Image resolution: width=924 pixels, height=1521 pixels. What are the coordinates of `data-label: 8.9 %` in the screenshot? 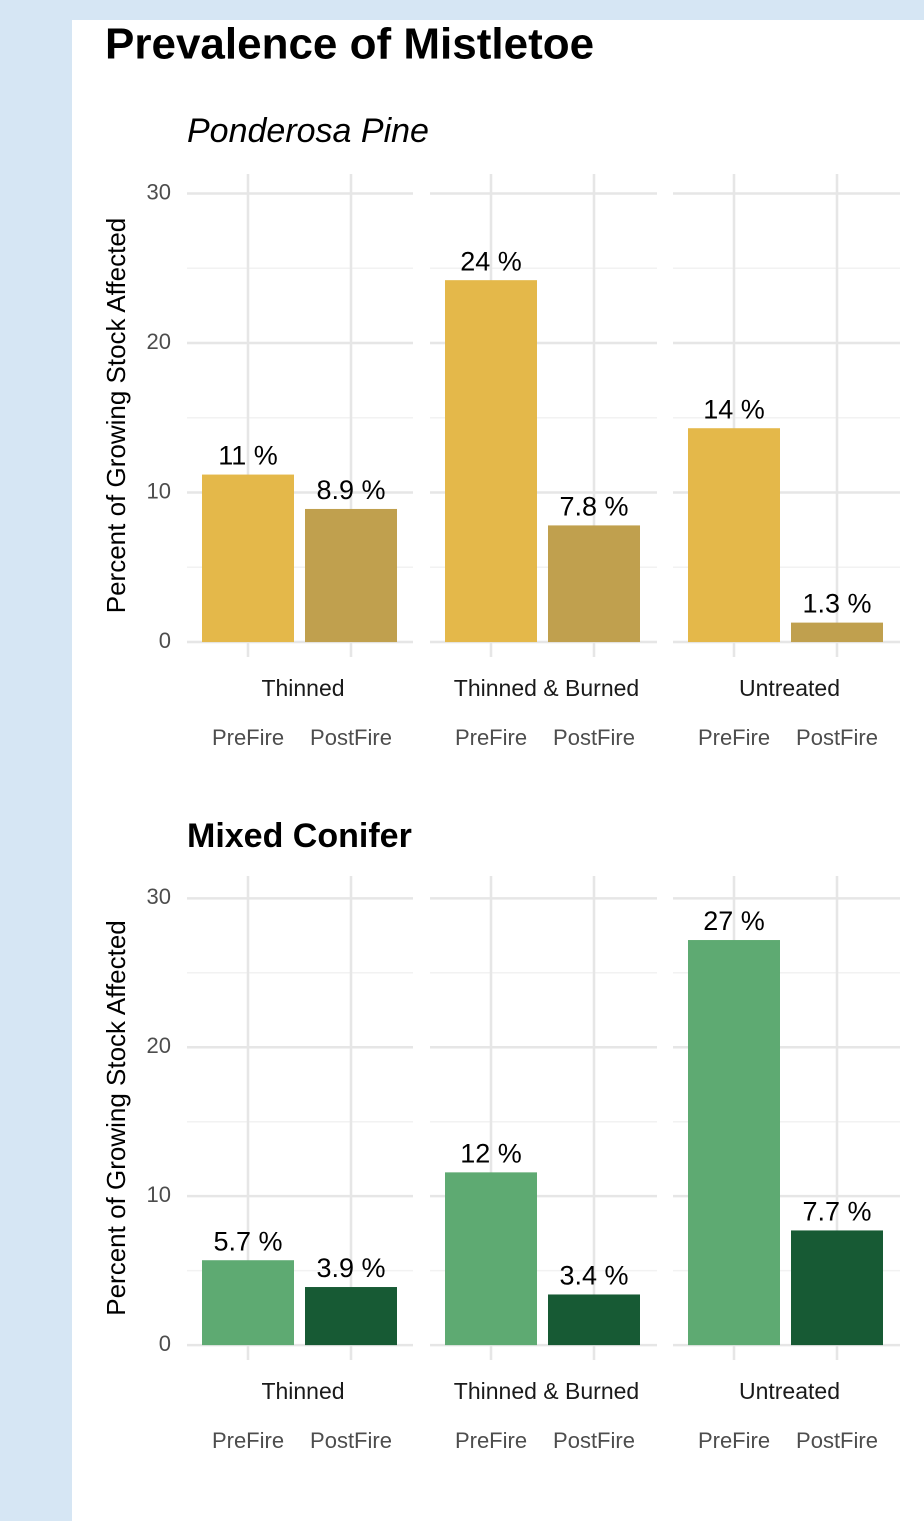 It's located at (350, 490).